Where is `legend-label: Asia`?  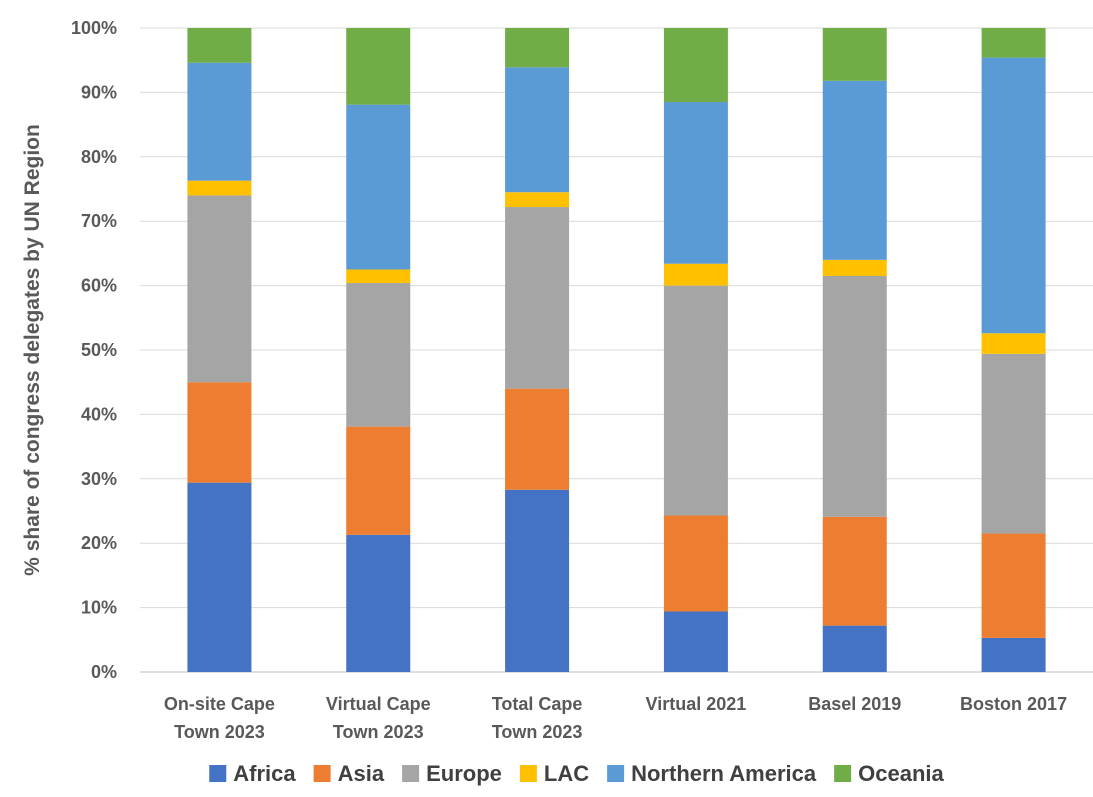
legend-label: Asia is located at coordinates (361, 773).